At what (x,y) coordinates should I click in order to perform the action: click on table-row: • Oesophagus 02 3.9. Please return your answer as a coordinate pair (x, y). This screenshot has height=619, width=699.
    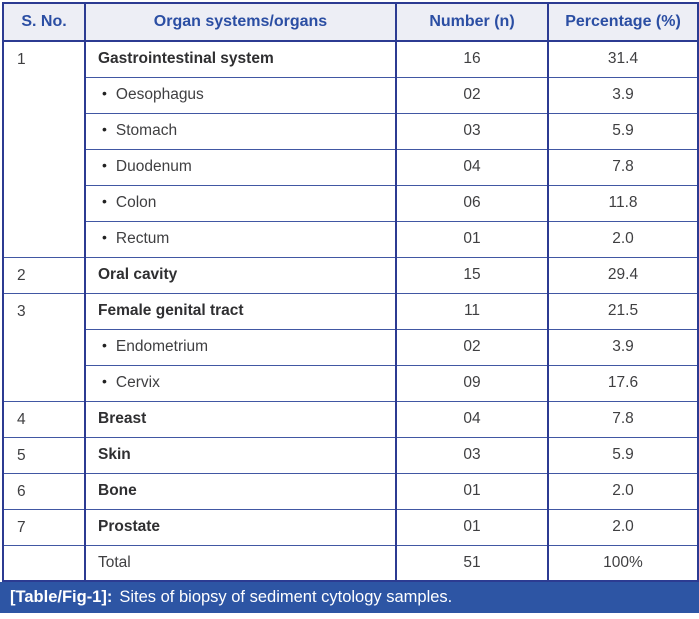
    Looking at the image, I should click on (351, 95).